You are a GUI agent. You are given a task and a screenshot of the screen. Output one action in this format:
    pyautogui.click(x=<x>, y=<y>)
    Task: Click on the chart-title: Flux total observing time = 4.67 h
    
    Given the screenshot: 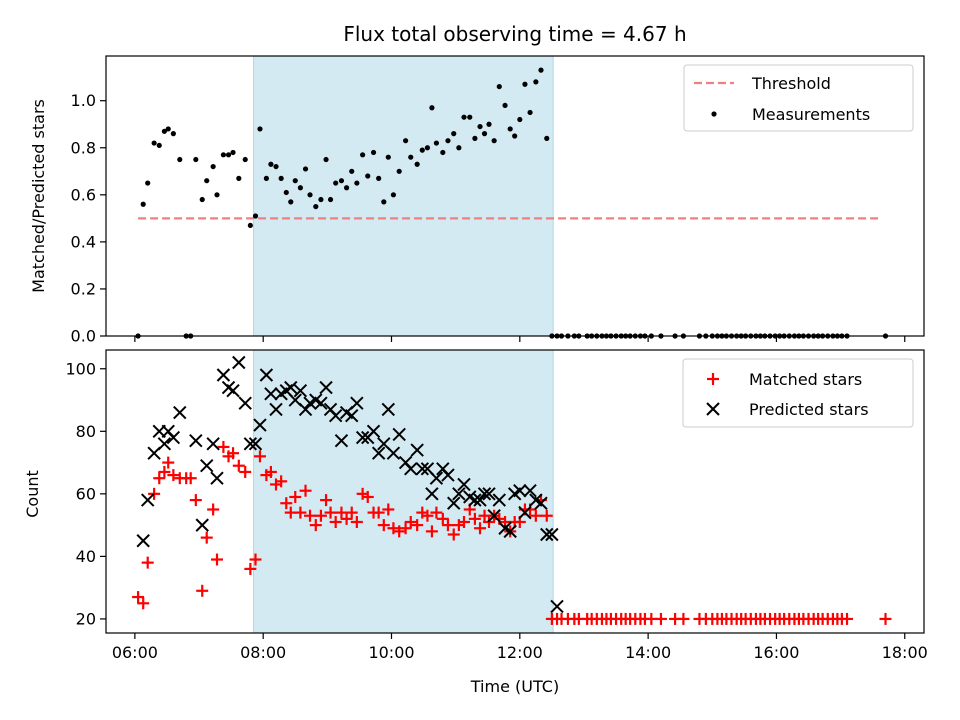 What is the action you would take?
    pyautogui.click(x=514, y=34)
    